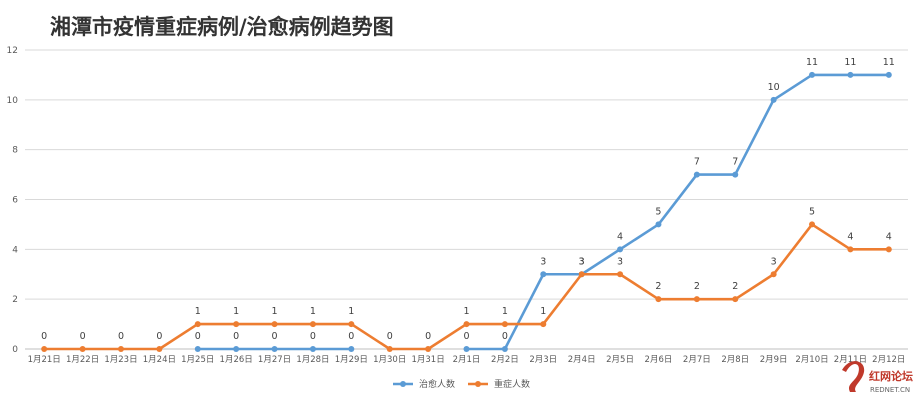 The image size is (923, 400). Describe the element at coordinates (389, 360) in the screenshot. I see `x-tick-label: 1月30日` at that location.